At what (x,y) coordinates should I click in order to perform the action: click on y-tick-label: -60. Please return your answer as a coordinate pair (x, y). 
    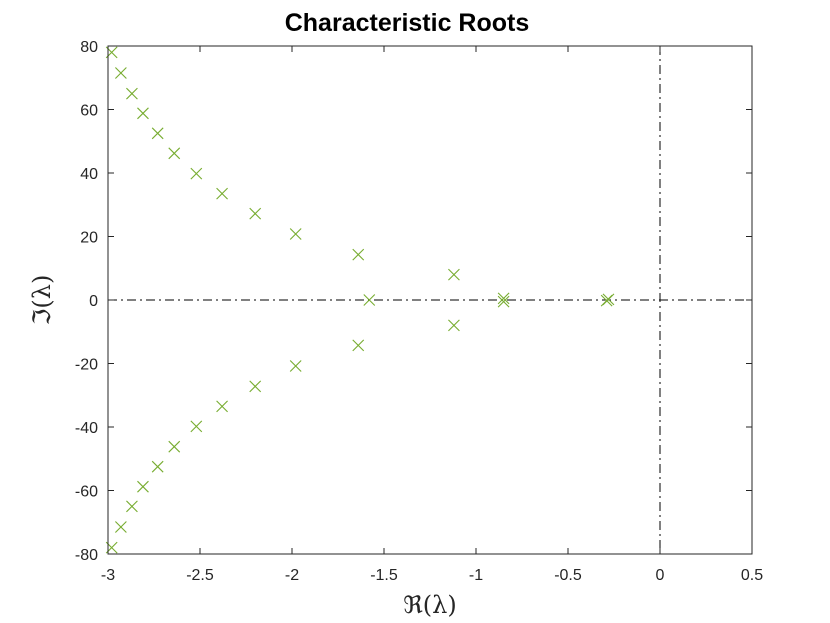
    Looking at the image, I should click on (86, 492).